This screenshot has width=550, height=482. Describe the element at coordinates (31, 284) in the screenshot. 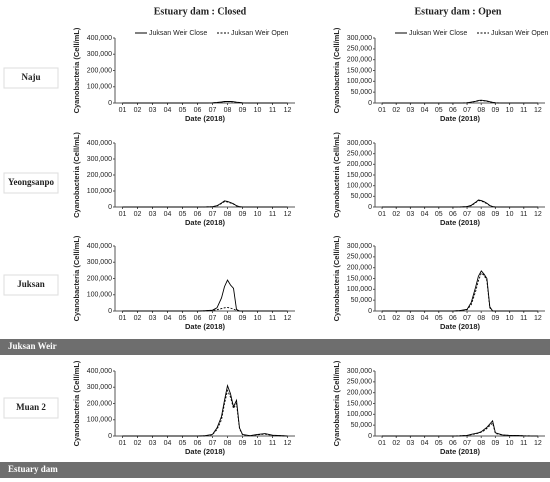

I see `row-label: Juksan` at that location.